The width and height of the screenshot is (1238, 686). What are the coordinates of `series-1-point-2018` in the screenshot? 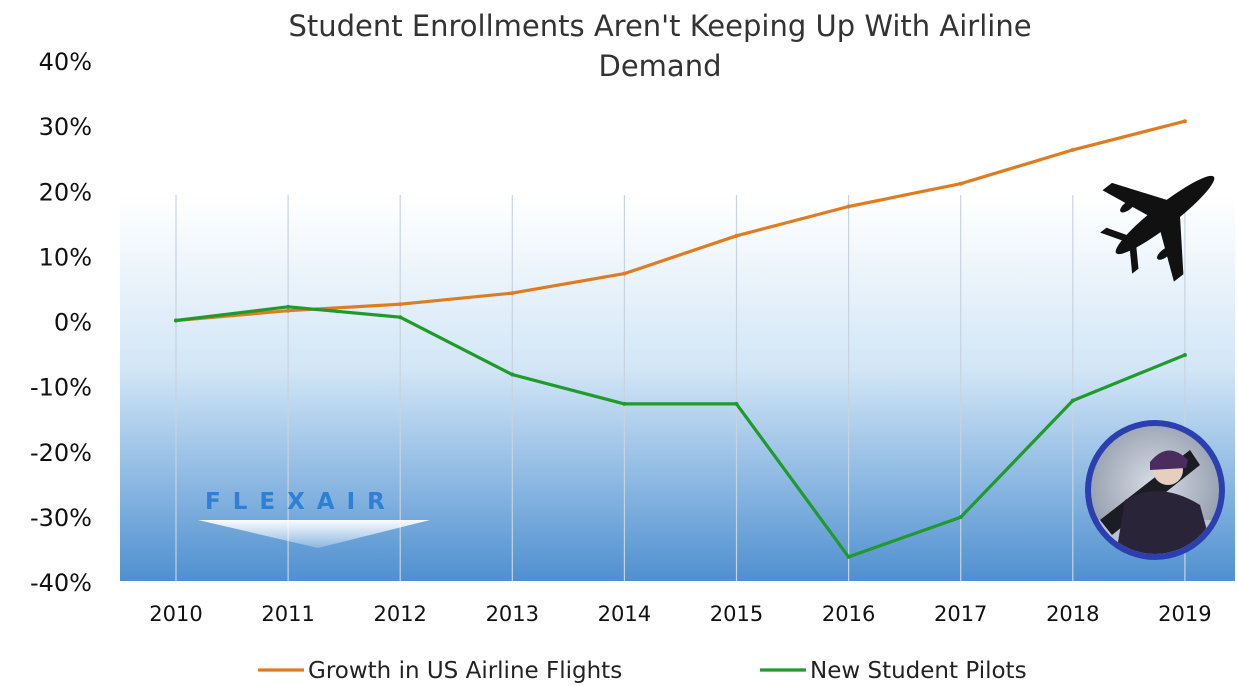 It's located at (1072, 400).